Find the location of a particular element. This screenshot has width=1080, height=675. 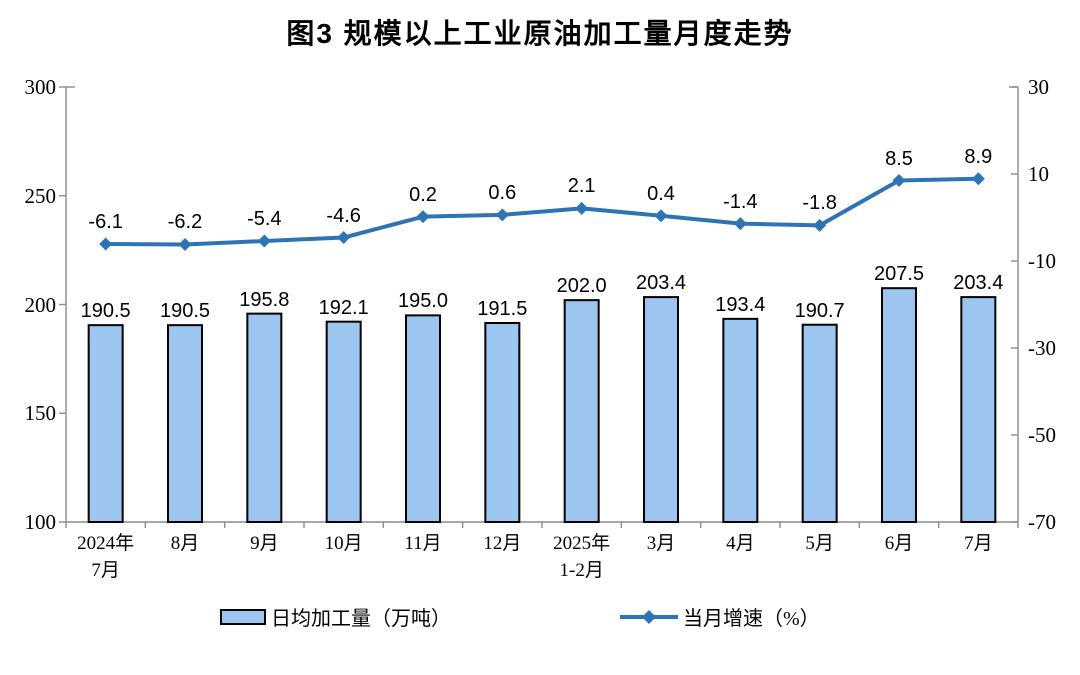

x-axis-category-label: 10月 is located at coordinates (344, 543).